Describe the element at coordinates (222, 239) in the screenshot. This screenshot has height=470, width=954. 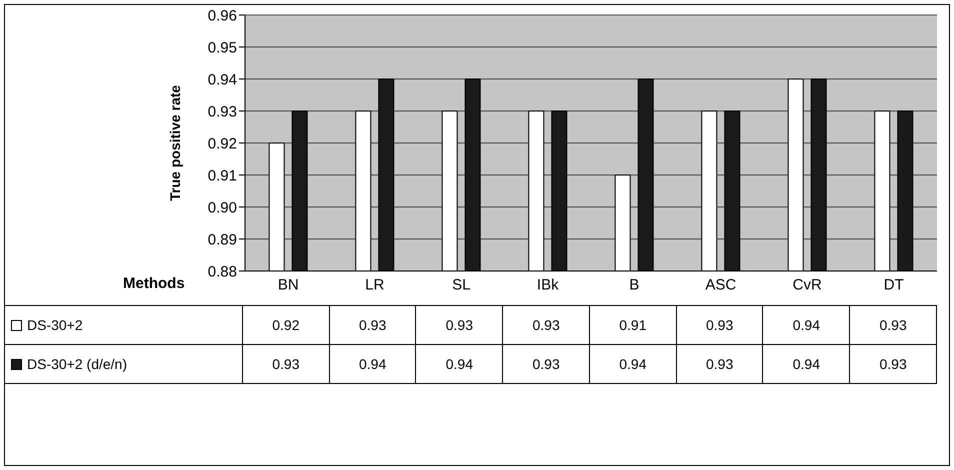
I see `y-tick-label: 0.89` at that location.